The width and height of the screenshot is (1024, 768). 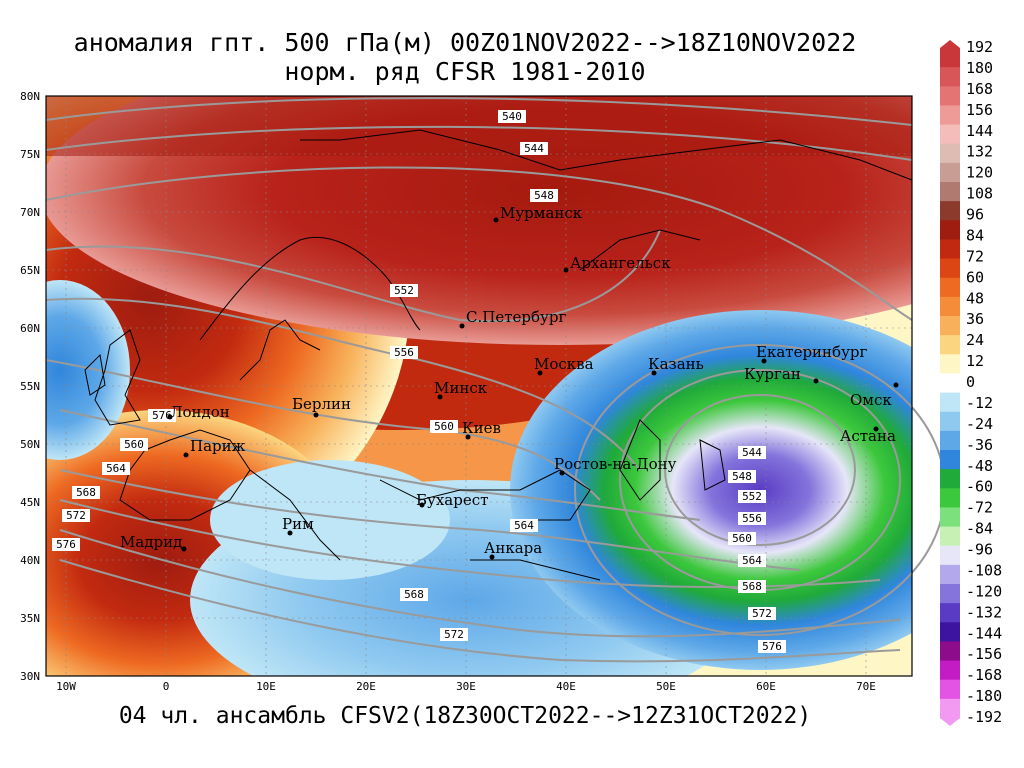 What do you see at coordinates (979, 68) in the screenshot?
I see `colorbar-label: 180` at bounding box center [979, 68].